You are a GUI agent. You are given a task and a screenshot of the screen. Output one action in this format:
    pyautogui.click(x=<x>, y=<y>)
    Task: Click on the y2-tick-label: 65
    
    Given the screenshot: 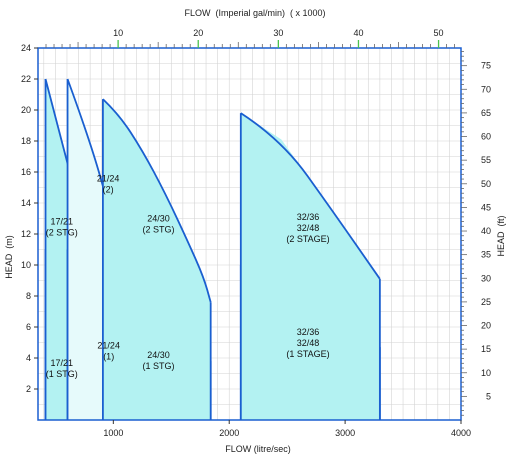 What is the action you would take?
    pyautogui.click(x=486, y=113)
    